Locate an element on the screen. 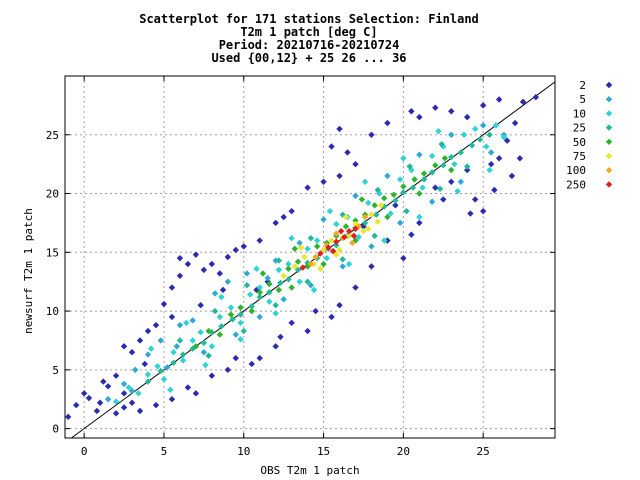  y-tick-label: 10 is located at coordinates (52, 311).